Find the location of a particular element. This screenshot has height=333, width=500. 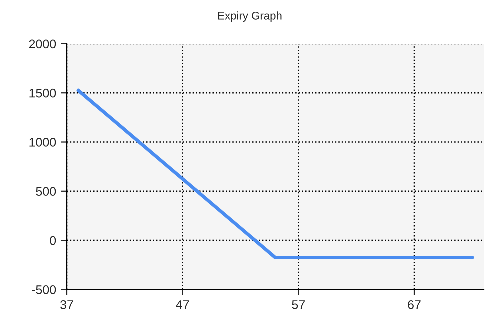

x-tick-label: 47 is located at coordinates (183, 305).